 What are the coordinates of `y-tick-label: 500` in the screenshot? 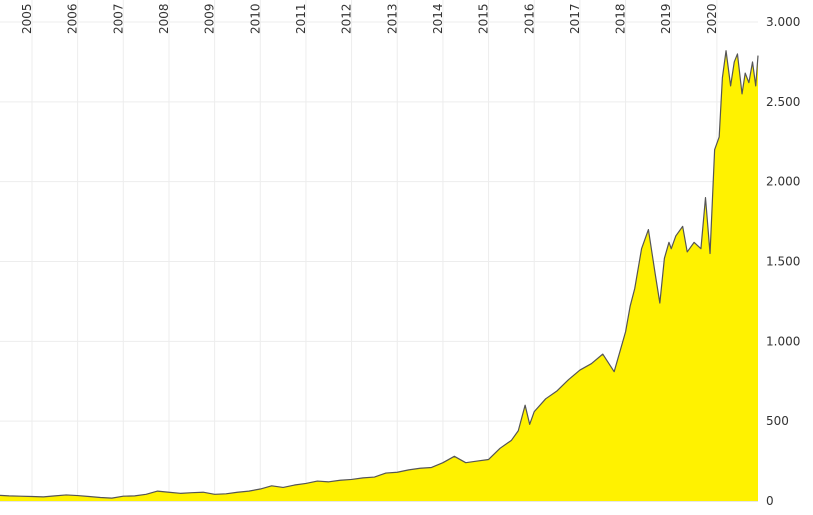 It's located at (777, 421).